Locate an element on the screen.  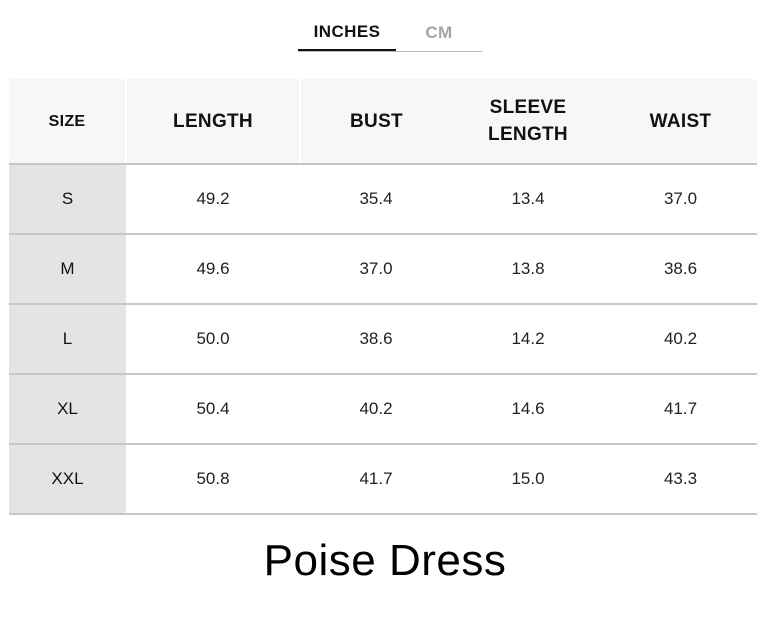
column-header-sleeve-length: SLEEVE LENGTH is located at coordinates (528, 122).